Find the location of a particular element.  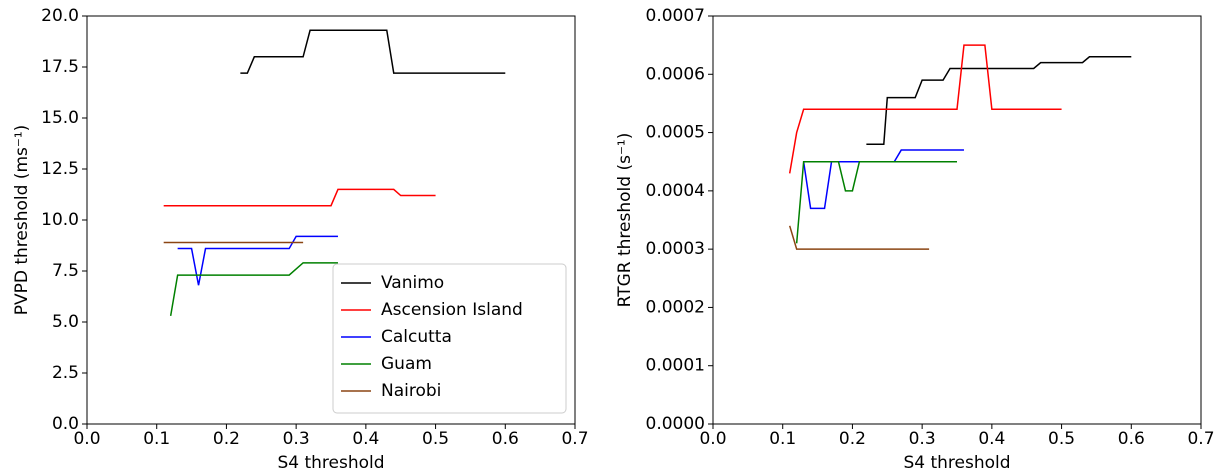

y-tick-label: 5.0 is located at coordinates (65, 322).